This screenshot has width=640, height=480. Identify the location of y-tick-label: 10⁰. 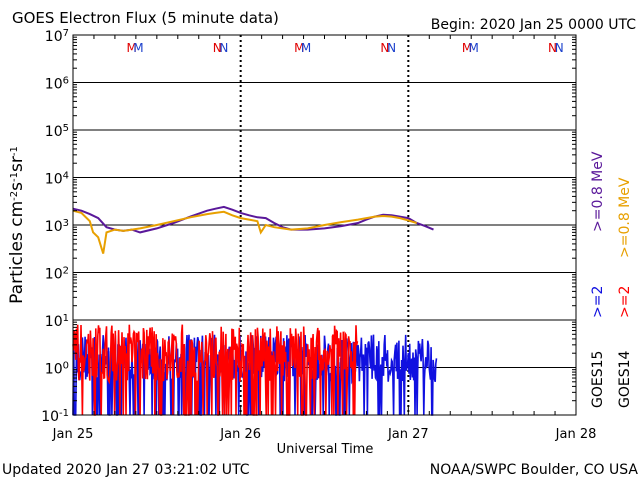
(57, 369).